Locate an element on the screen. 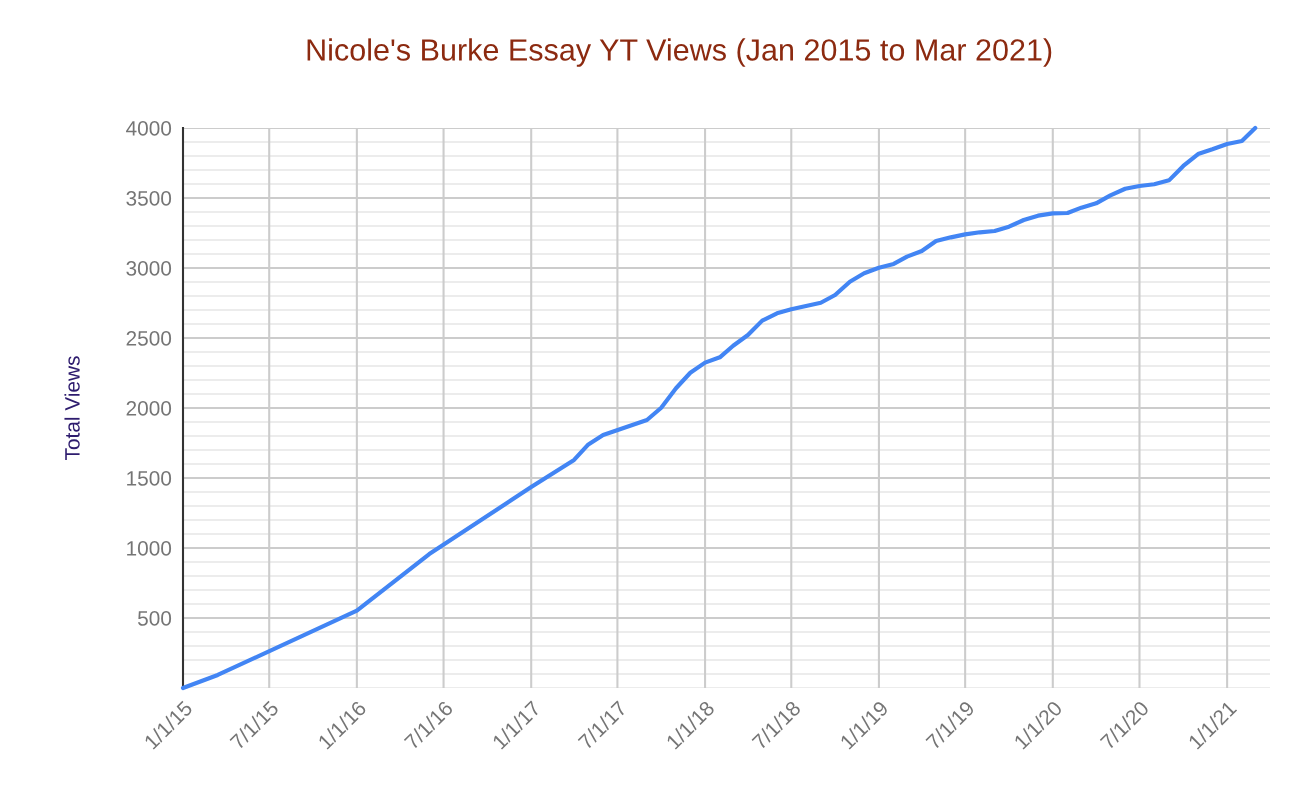  y-axis-title: Total Views is located at coordinates (72, 408).